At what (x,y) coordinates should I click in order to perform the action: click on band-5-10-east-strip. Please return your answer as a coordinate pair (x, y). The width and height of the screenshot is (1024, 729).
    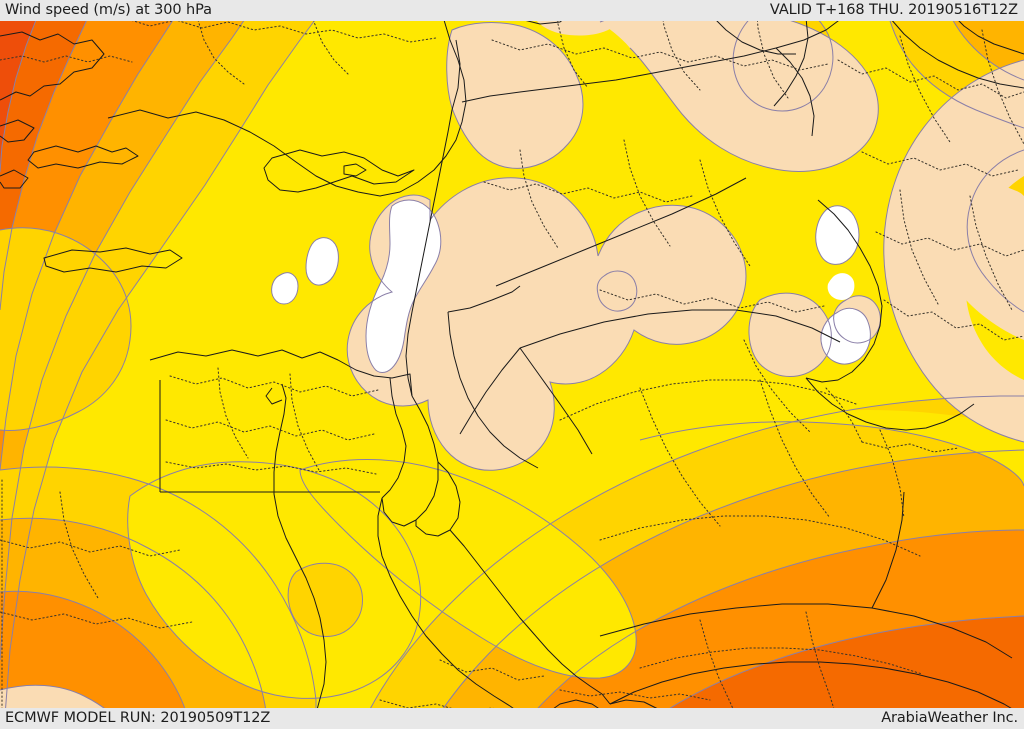
    Looking at the image, I should click on (962, 259).